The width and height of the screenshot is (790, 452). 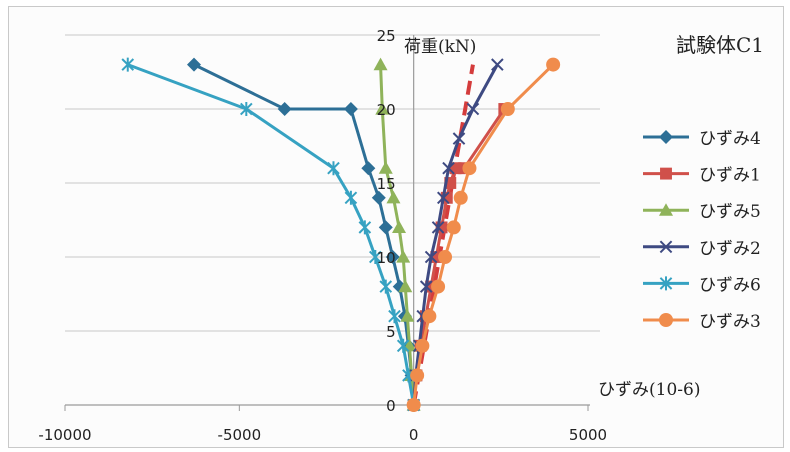 I want to click on legend-item: ひずみ2, so click(x=702, y=249).